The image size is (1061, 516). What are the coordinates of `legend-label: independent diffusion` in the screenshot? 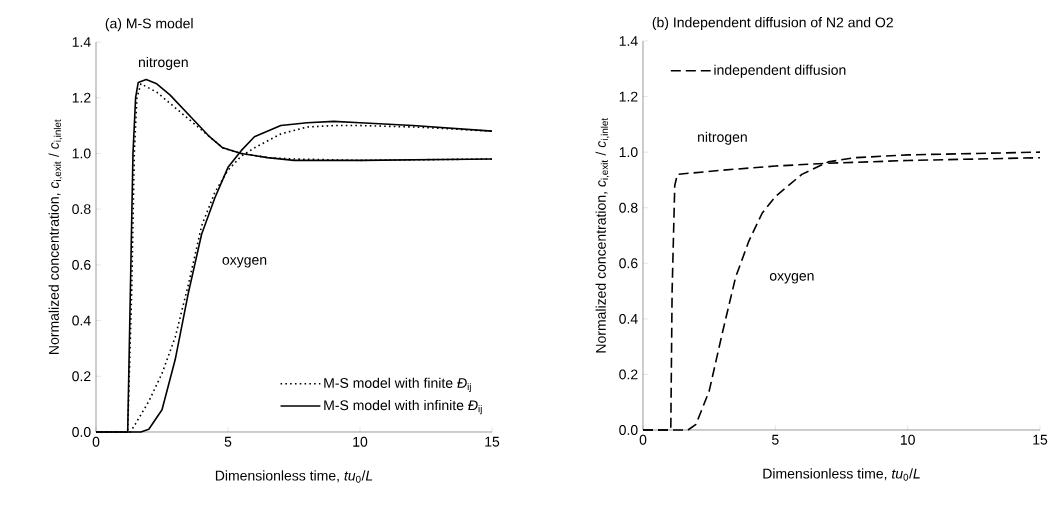 It's located at (780, 71).